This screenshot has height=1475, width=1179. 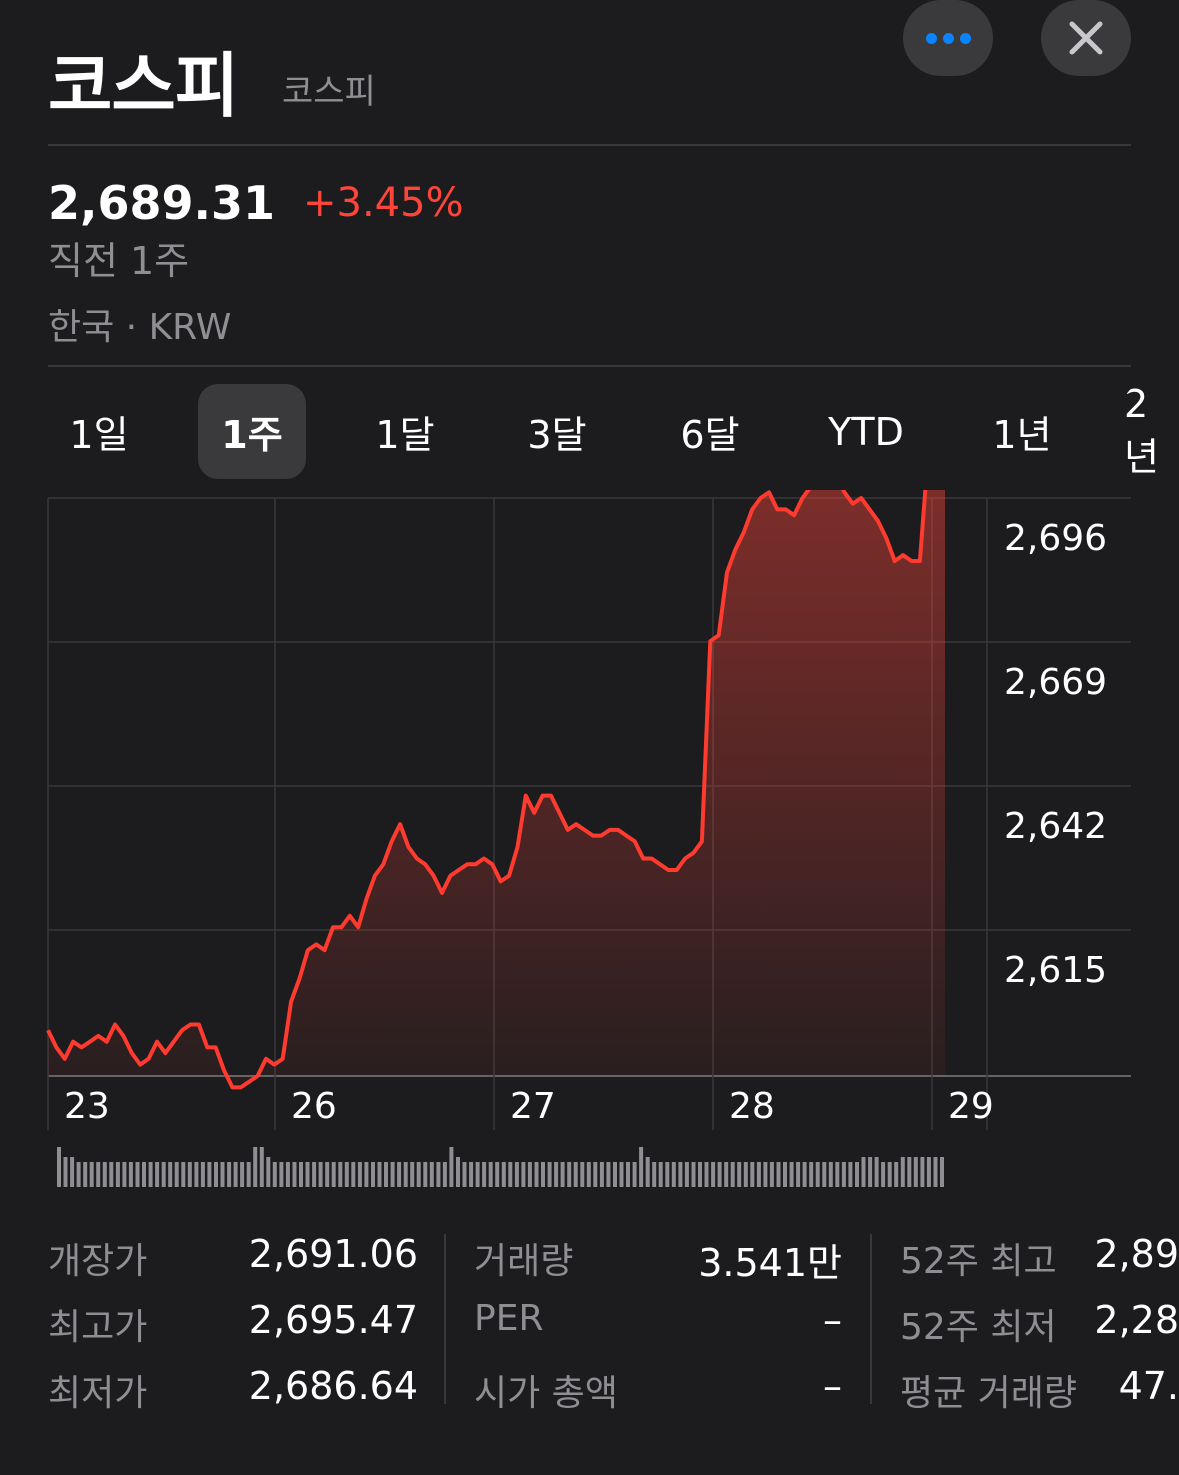 What do you see at coordinates (557, 435) in the screenshot?
I see `tab-3m: 3달` at bounding box center [557, 435].